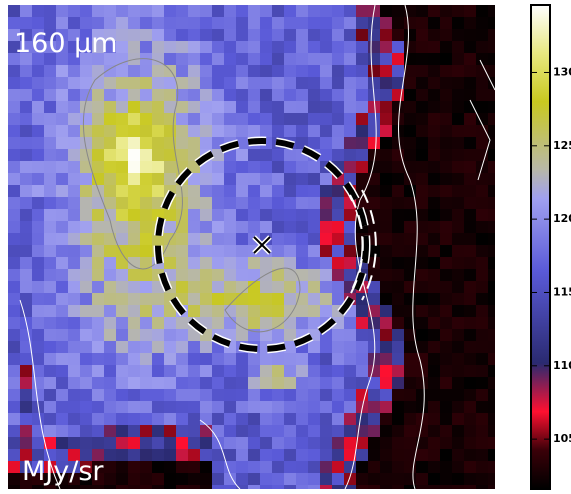 The width and height of the screenshot is (571, 494). Describe the element at coordinates (262, 300) in the screenshot. I see `contour` at that location.